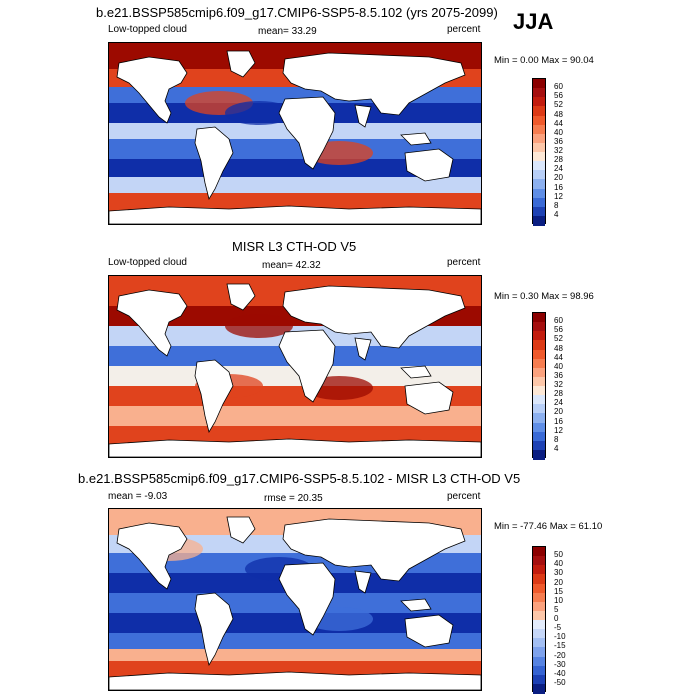 The width and height of the screenshot is (700, 700). I want to click on panel-2-map, so click(295, 366).